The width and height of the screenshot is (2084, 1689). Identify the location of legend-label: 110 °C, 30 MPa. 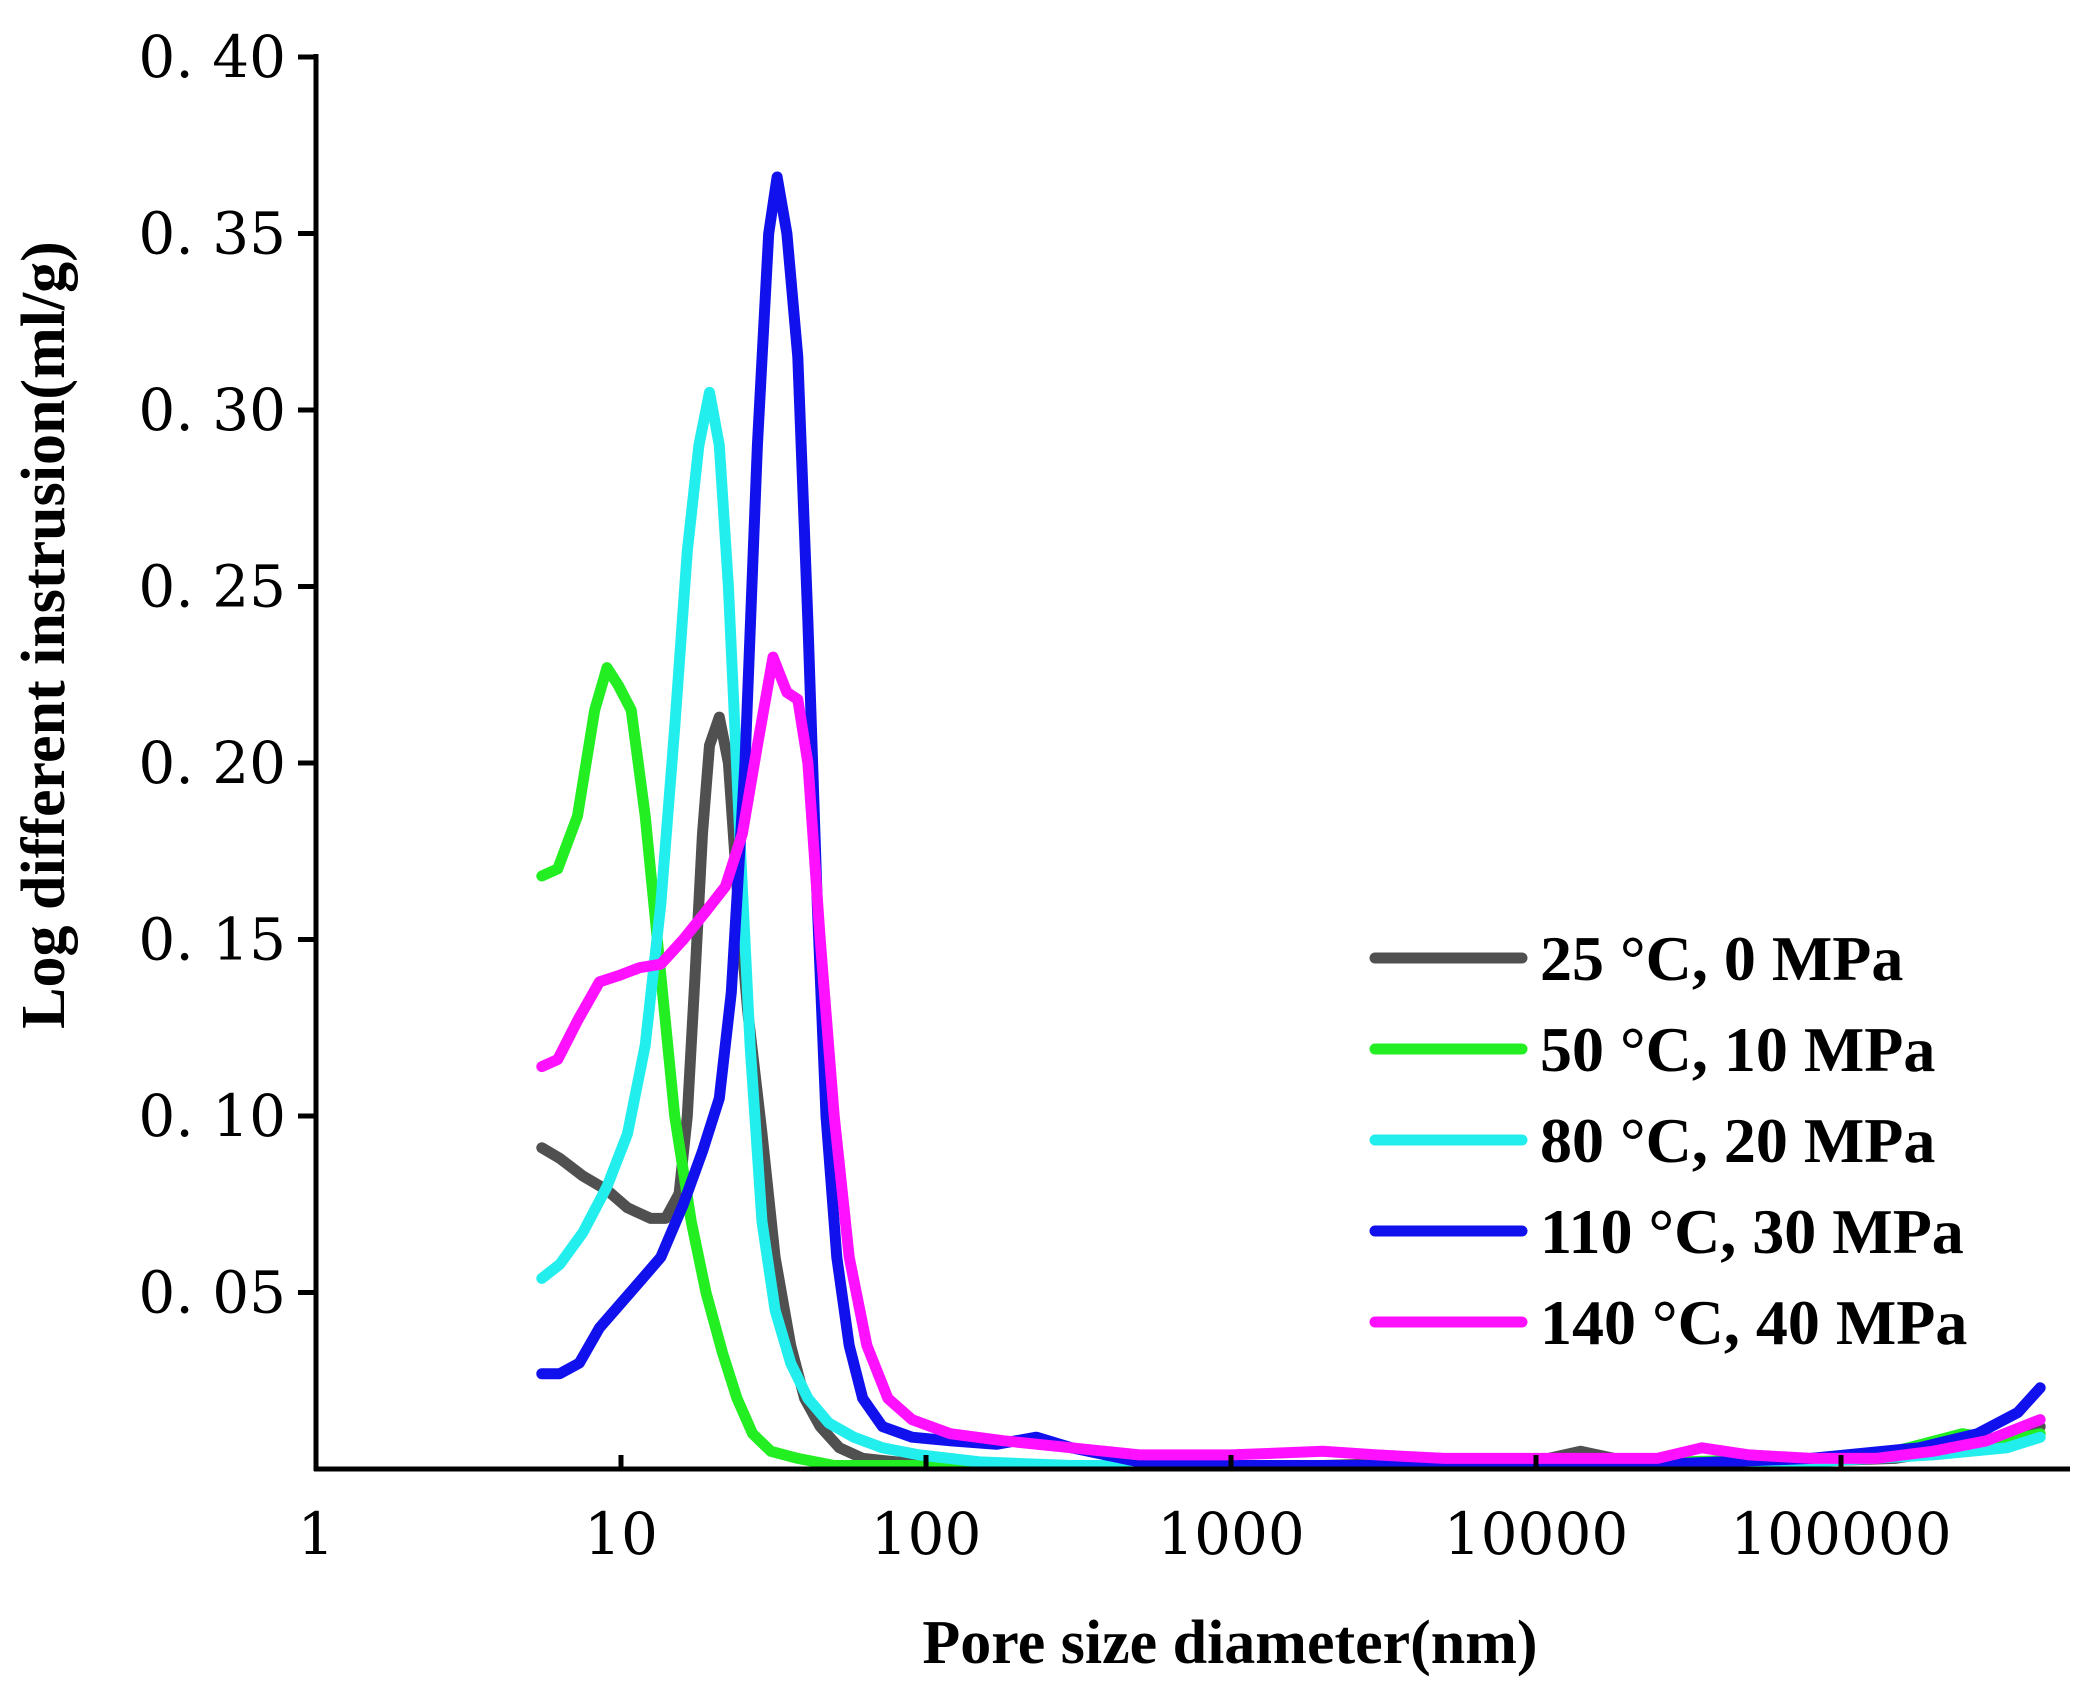
(1752, 1231).